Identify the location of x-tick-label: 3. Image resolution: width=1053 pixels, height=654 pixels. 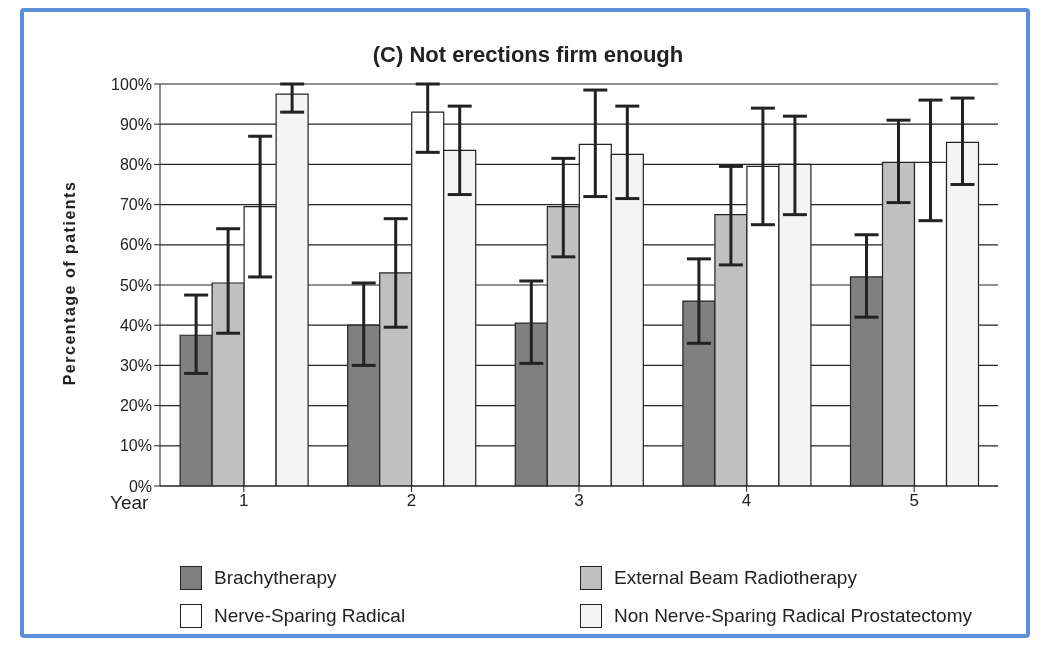
(579, 501).